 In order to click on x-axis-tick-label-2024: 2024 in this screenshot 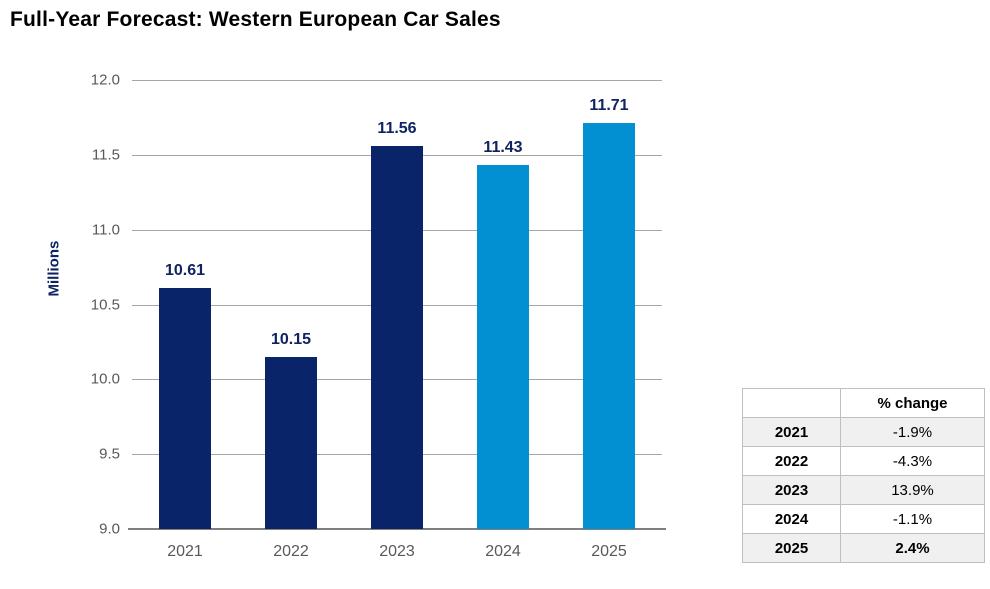, I will do `click(503, 551)`.